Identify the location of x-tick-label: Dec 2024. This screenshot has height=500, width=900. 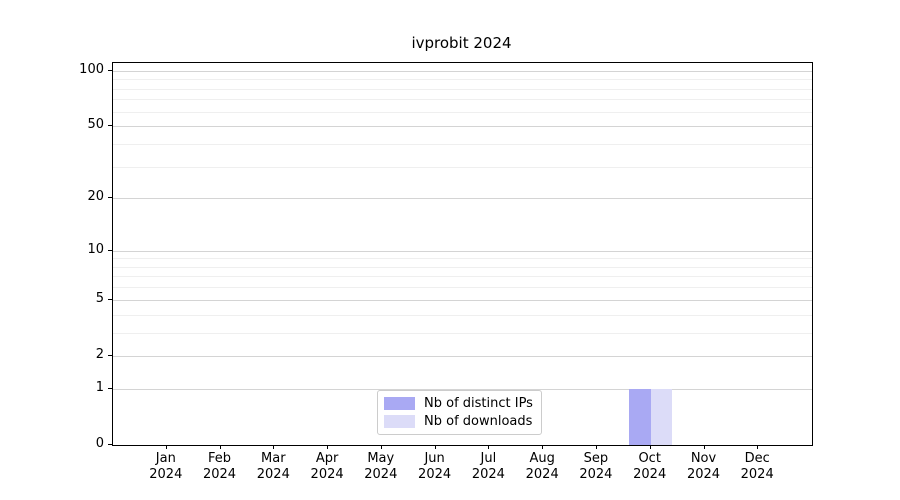
(757, 466).